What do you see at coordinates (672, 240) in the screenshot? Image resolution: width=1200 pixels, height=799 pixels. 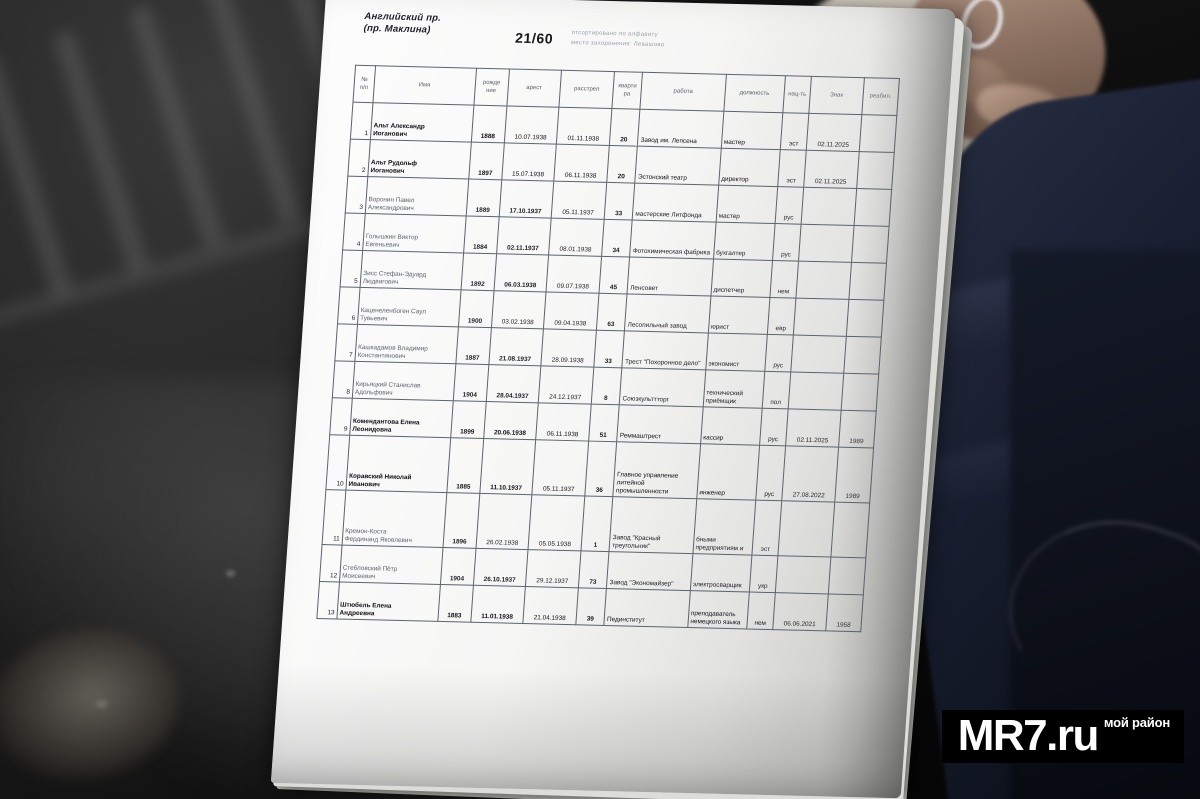 I see `workplace: Фотохимическая фабрика` at bounding box center [672, 240].